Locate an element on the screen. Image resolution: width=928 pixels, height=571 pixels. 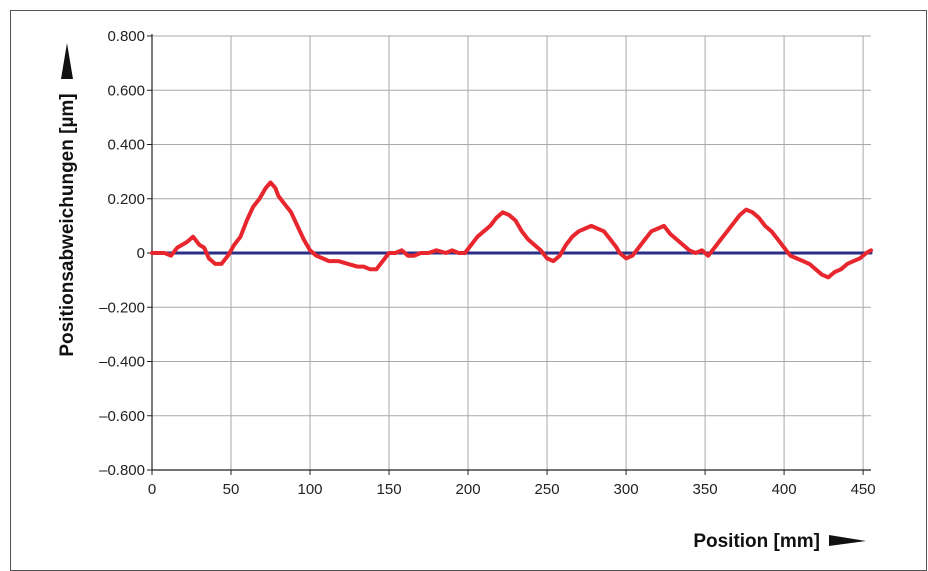
x-tick-label: 350 is located at coordinates (705, 489).